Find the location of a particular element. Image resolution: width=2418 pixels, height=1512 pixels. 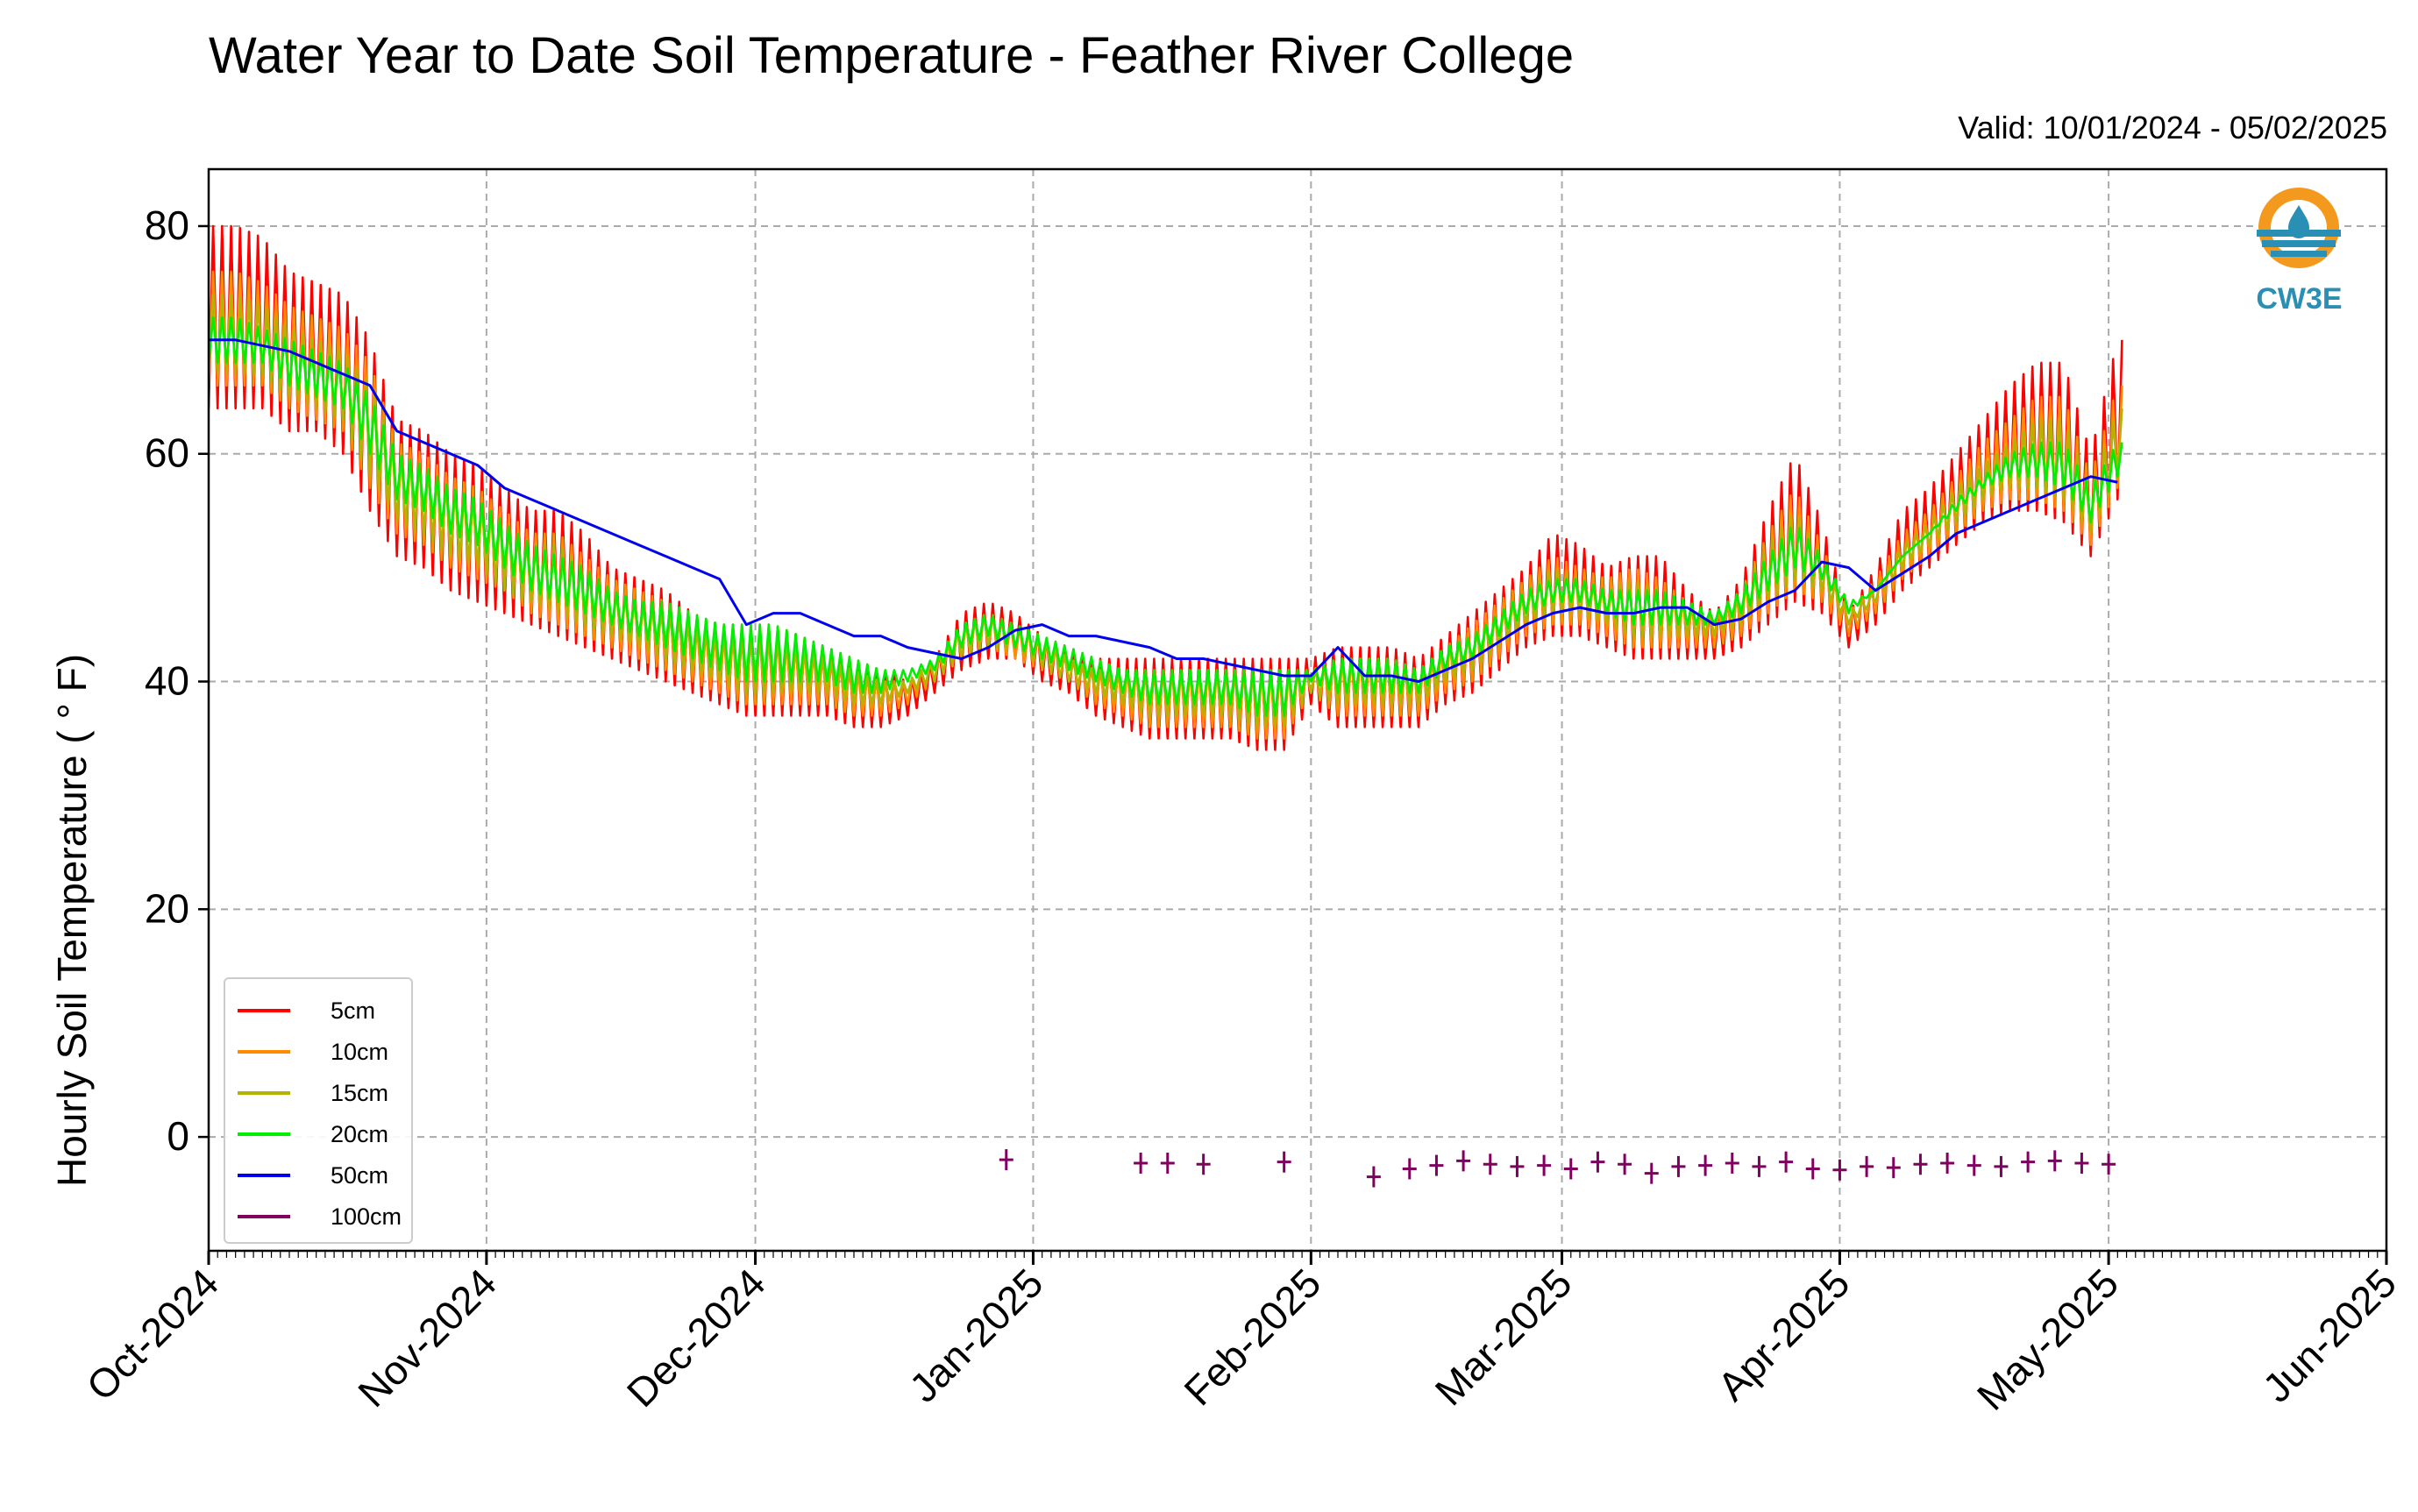

y-tick-label: 40 is located at coordinates (167, 681).